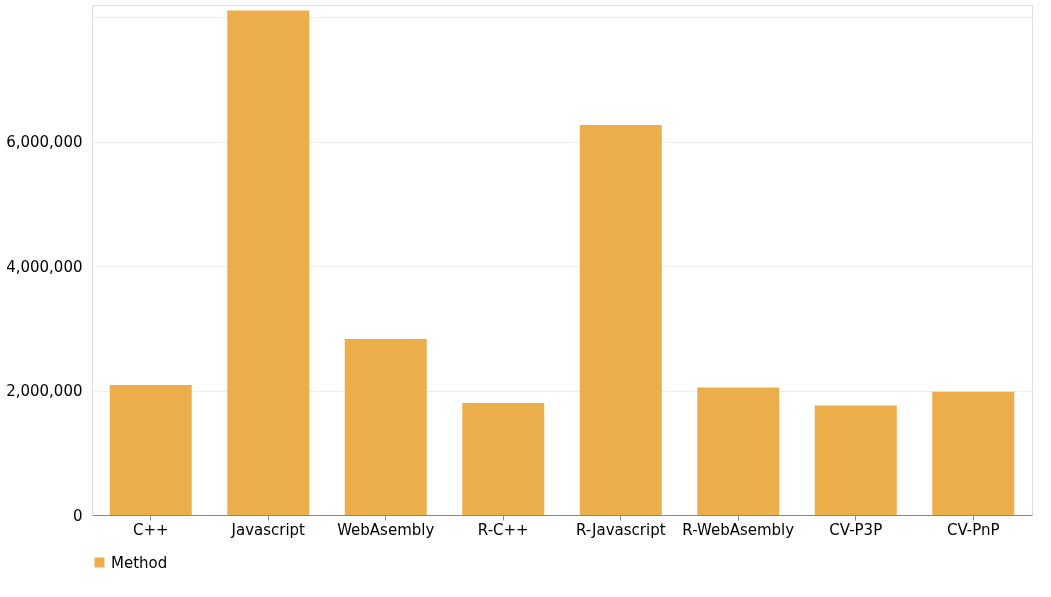  What do you see at coordinates (856, 529) in the screenshot?
I see `x-tick-label: CV-P3P` at bounding box center [856, 529].